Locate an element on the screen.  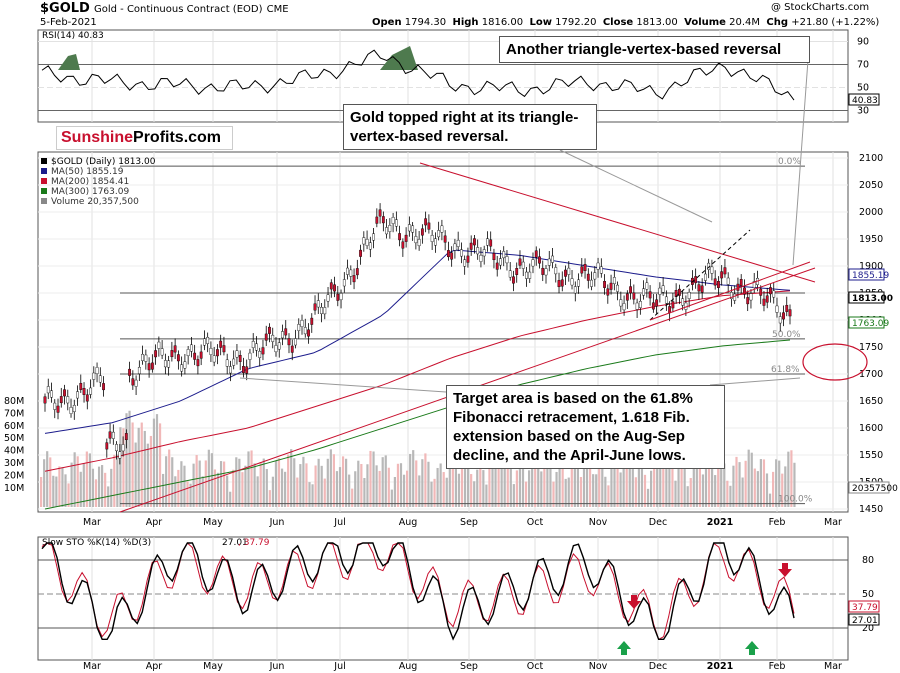
month-label-sto: Feb is located at coordinates (777, 666).